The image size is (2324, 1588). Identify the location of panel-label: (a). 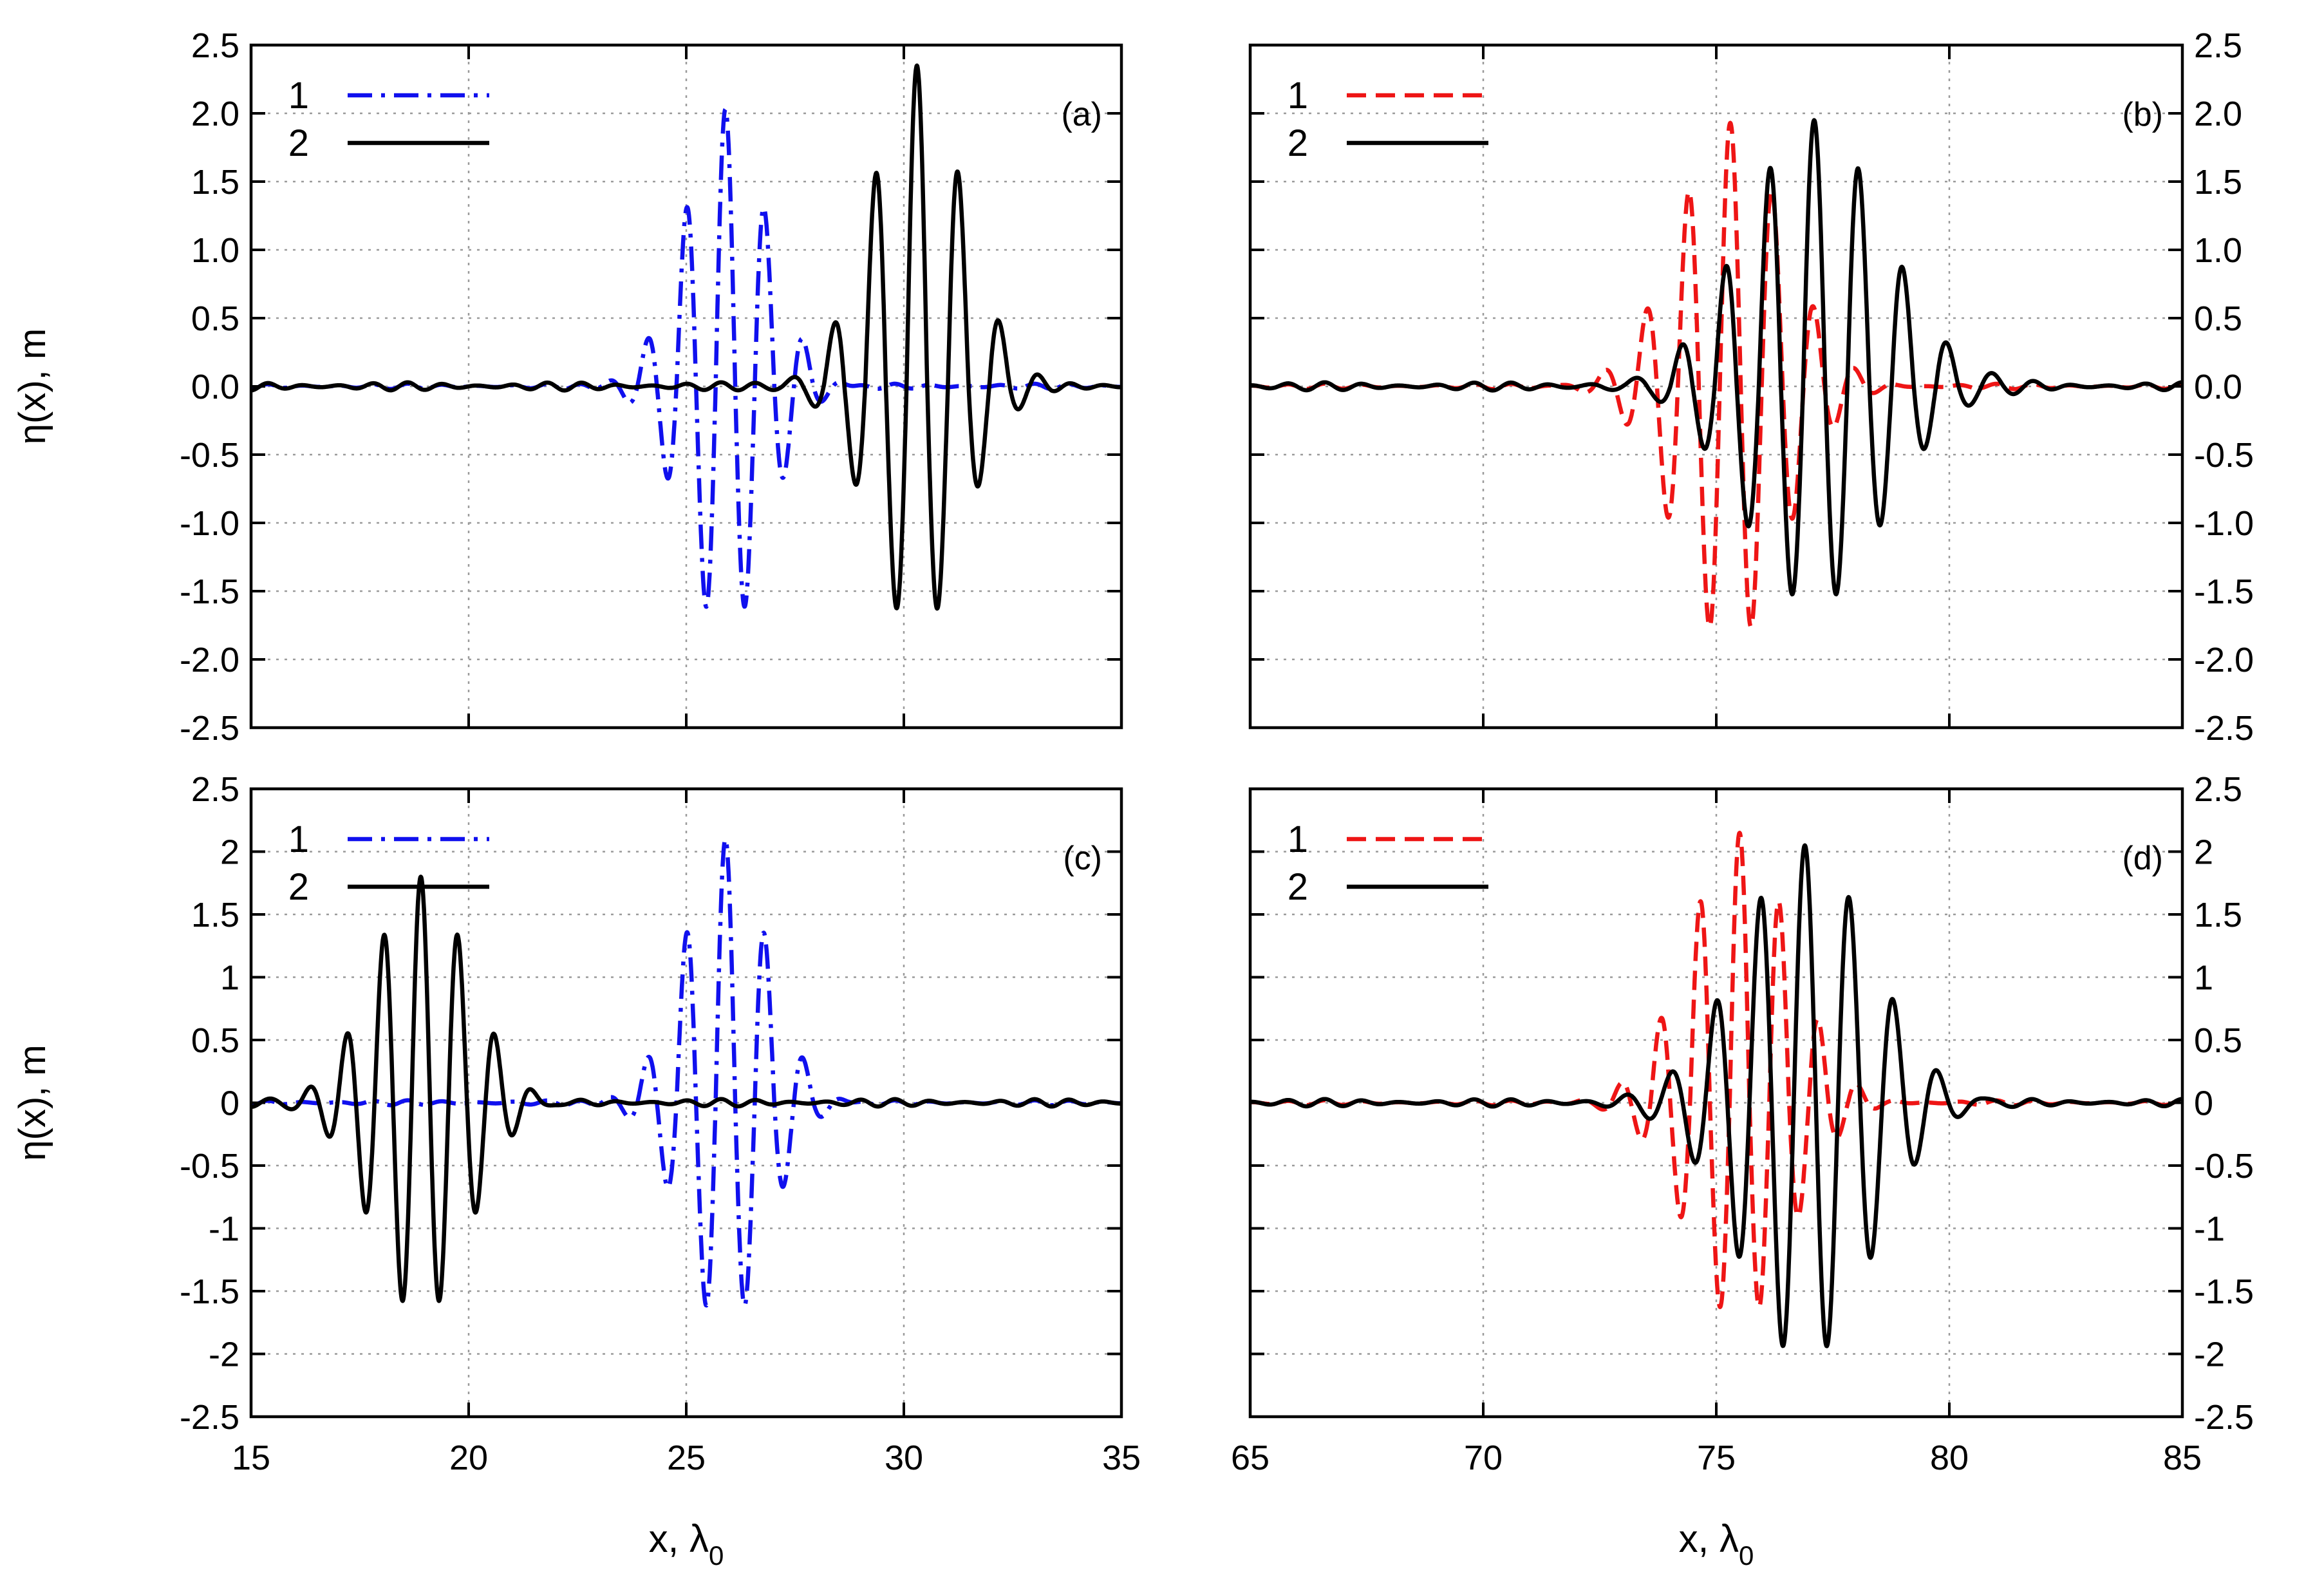
(1081, 115).